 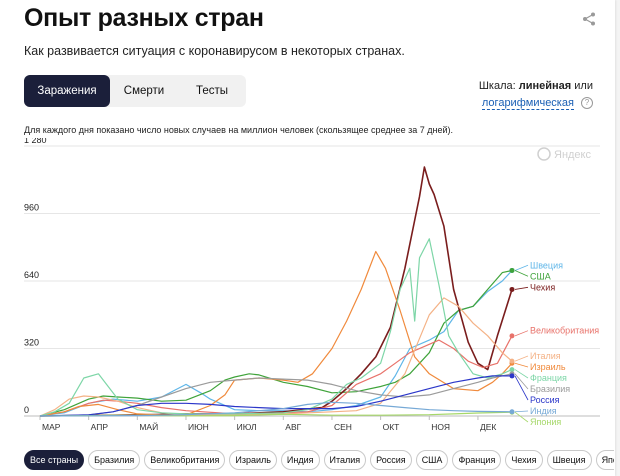 I want to click on series-label-6: Франция, so click(x=548, y=378).